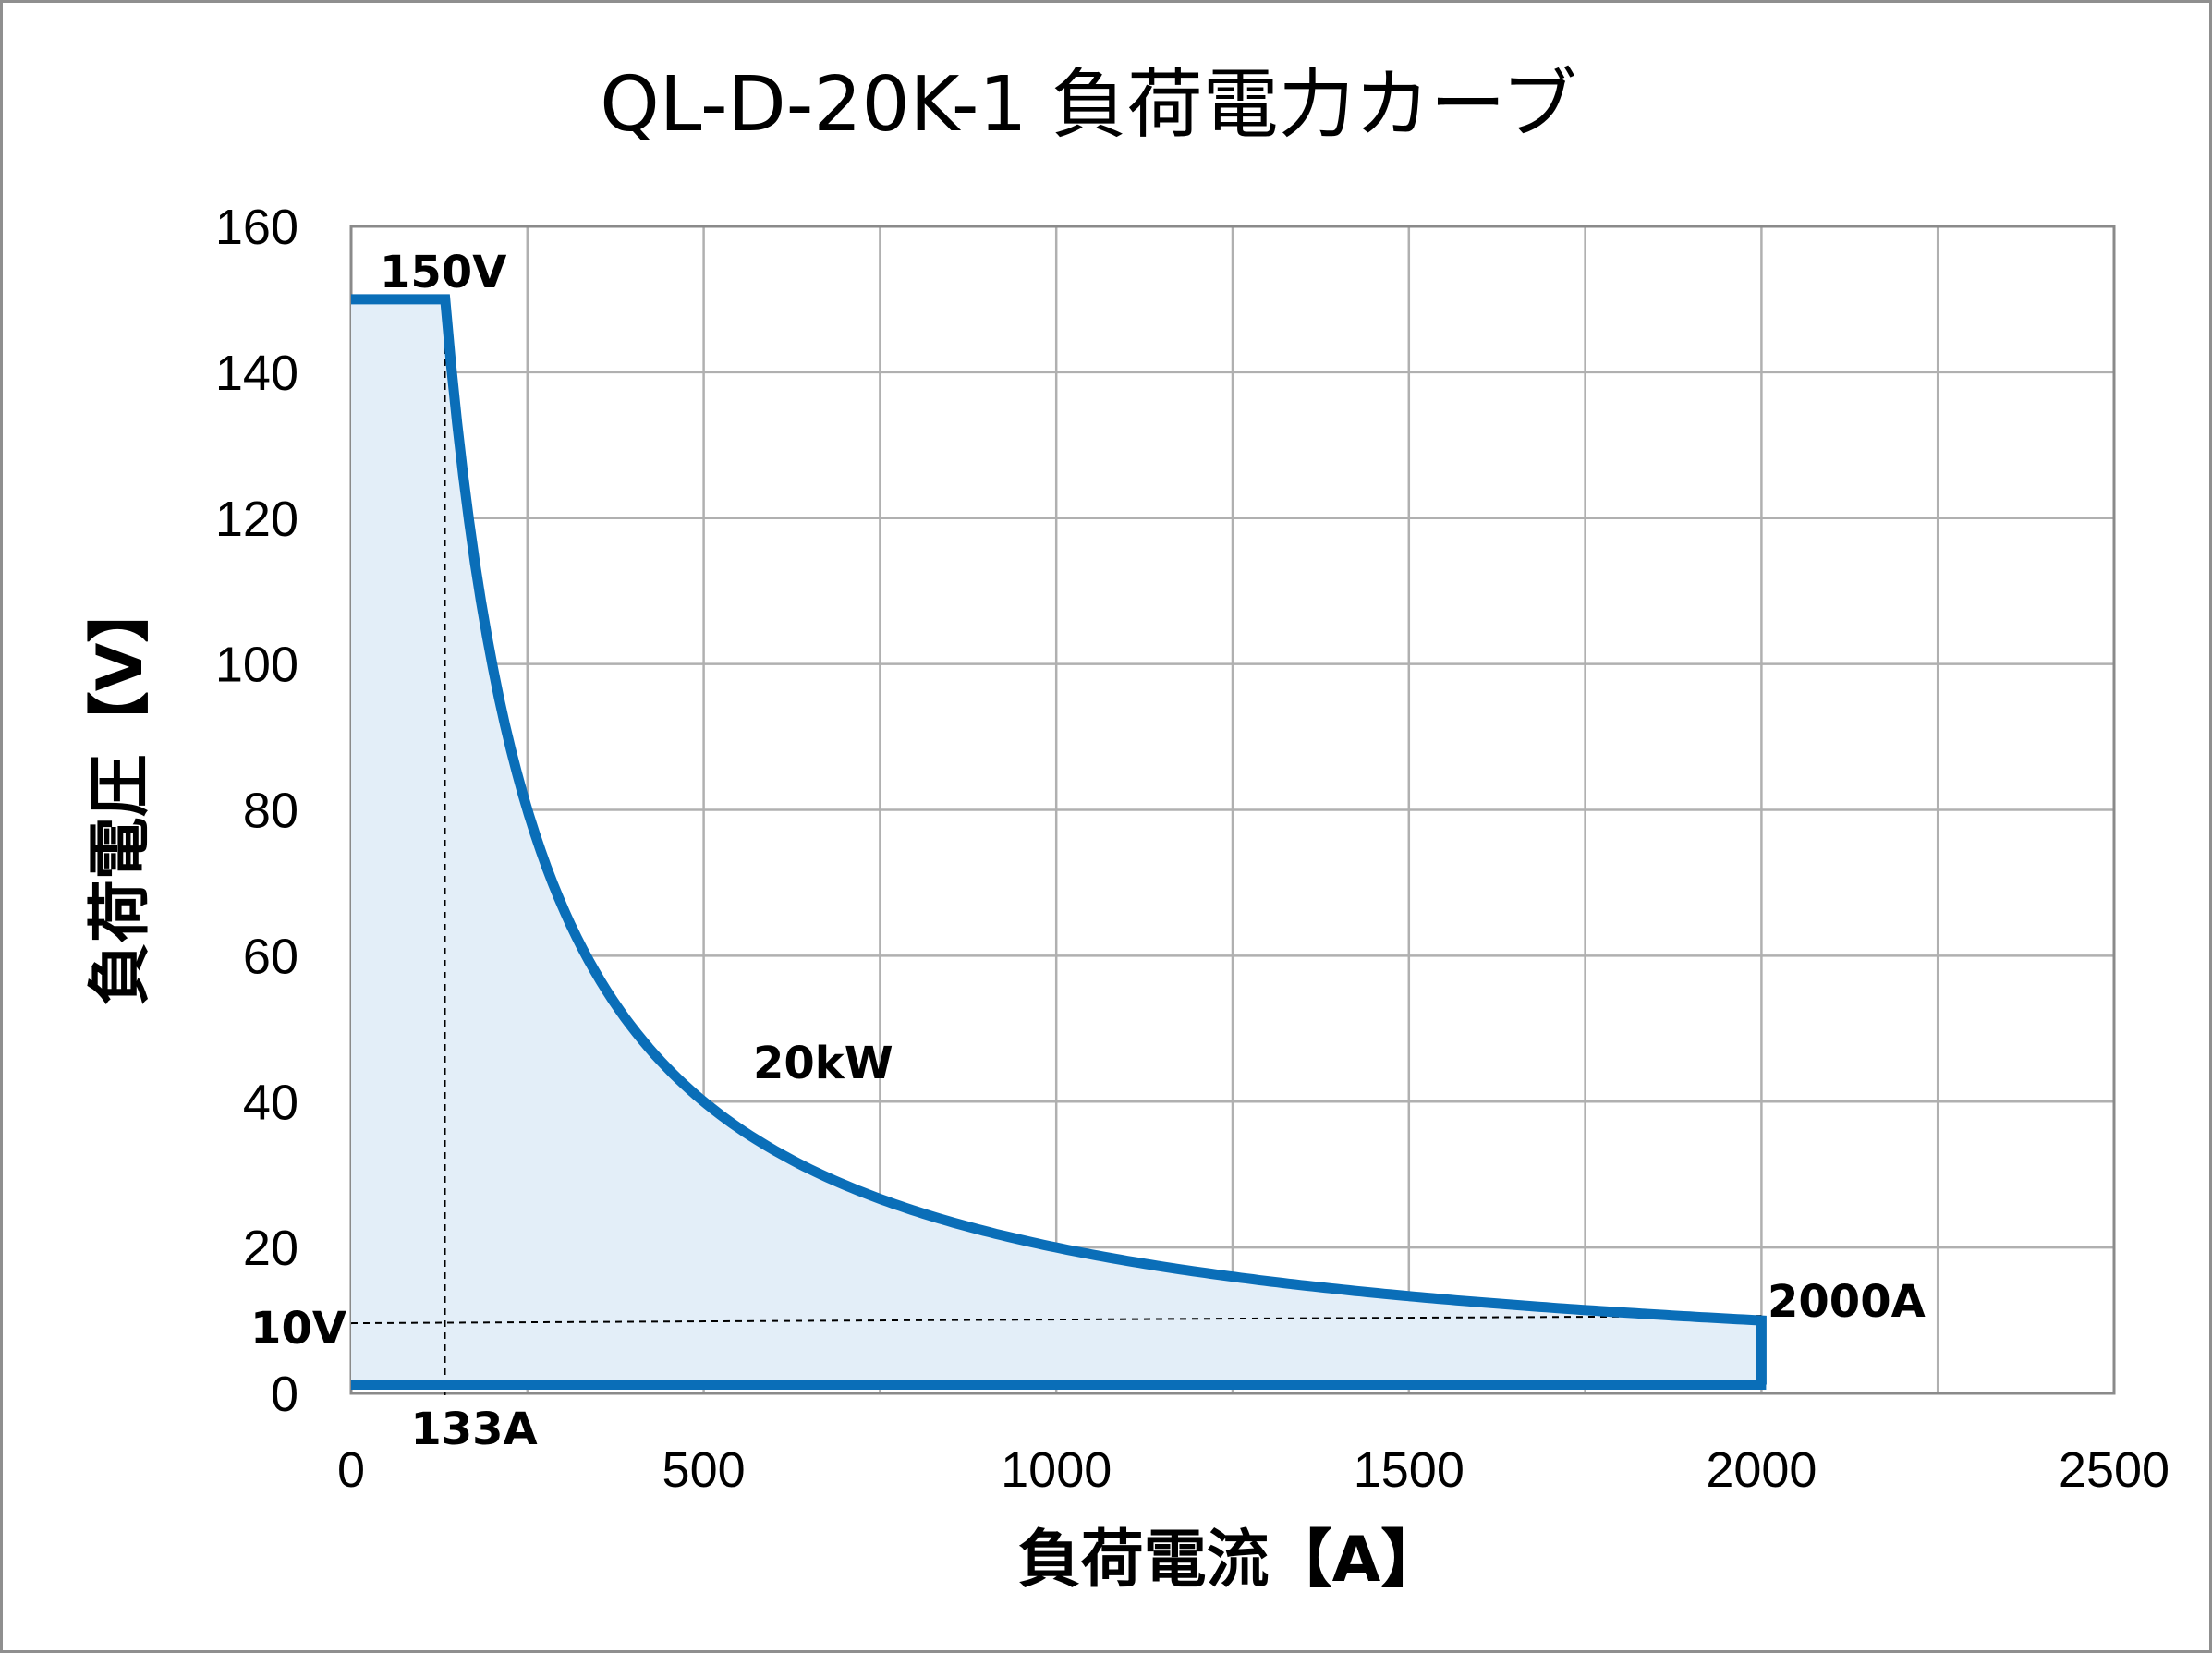  Describe the element at coordinates (1088, 105) in the screenshot. I see `chart-title: QL-D-20K-1 負荷電力カーブ` at that location.